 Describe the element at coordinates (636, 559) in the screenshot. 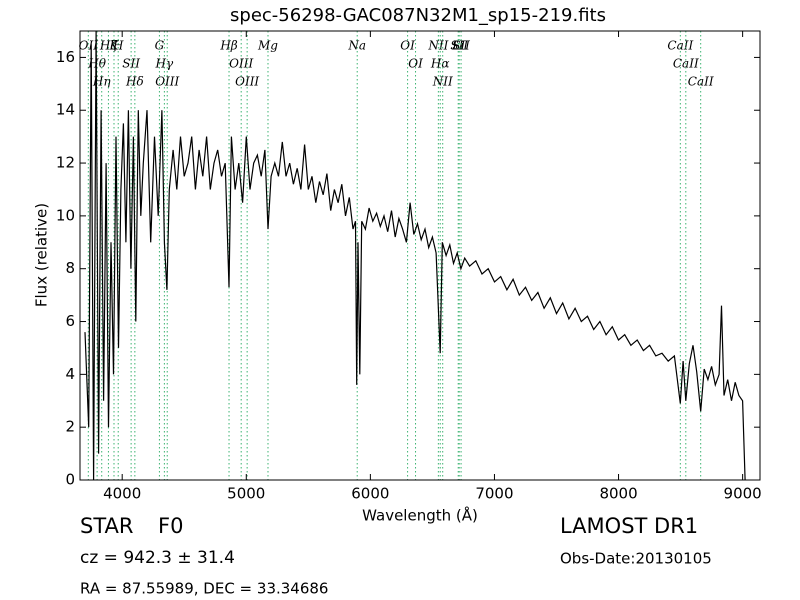

I see `obs-date: Obs-Date:20130105` at that location.